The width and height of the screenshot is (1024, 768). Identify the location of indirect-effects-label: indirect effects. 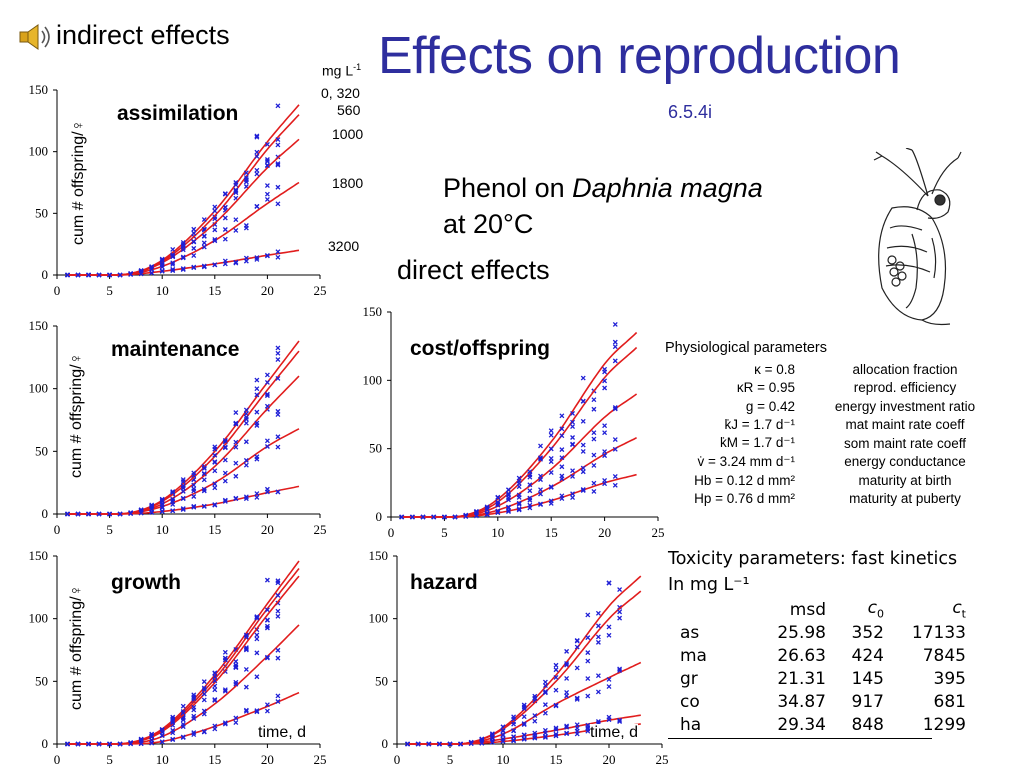
(143, 35).